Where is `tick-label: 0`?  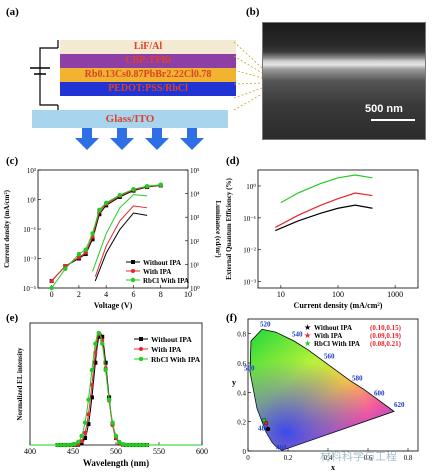 tick-label: 0 is located at coordinates (248, 458).